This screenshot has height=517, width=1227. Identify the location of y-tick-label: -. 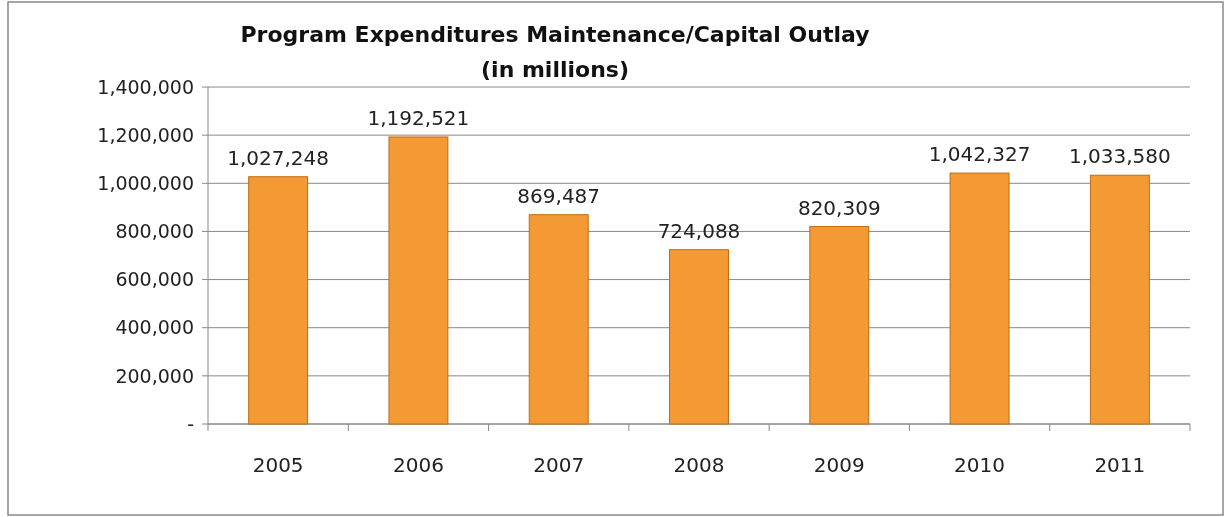
(190, 423).